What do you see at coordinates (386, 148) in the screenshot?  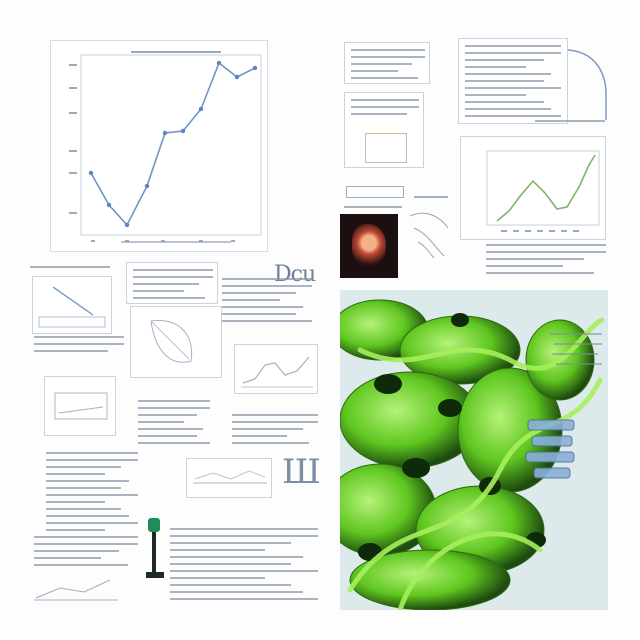 I see `diagram-box` at bounding box center [386, 148].